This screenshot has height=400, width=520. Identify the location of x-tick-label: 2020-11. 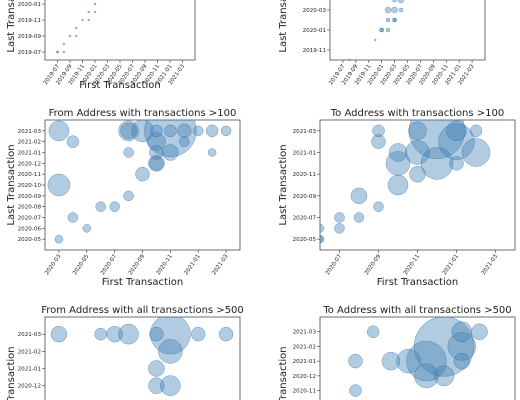
(412, 264).